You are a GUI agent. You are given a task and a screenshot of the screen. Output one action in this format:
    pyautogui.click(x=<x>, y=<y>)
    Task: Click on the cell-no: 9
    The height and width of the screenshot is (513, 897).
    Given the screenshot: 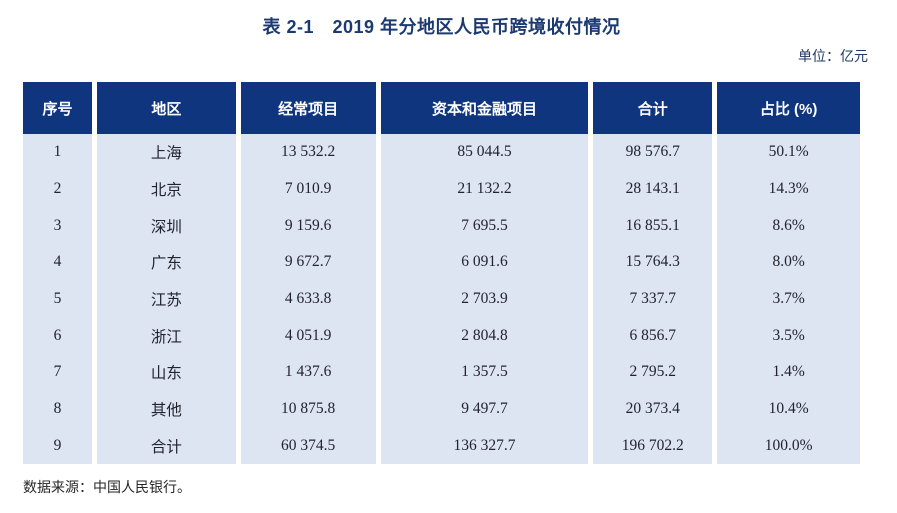 What is the action you would take?
    pyautogui.click(x=57, y=446)
    